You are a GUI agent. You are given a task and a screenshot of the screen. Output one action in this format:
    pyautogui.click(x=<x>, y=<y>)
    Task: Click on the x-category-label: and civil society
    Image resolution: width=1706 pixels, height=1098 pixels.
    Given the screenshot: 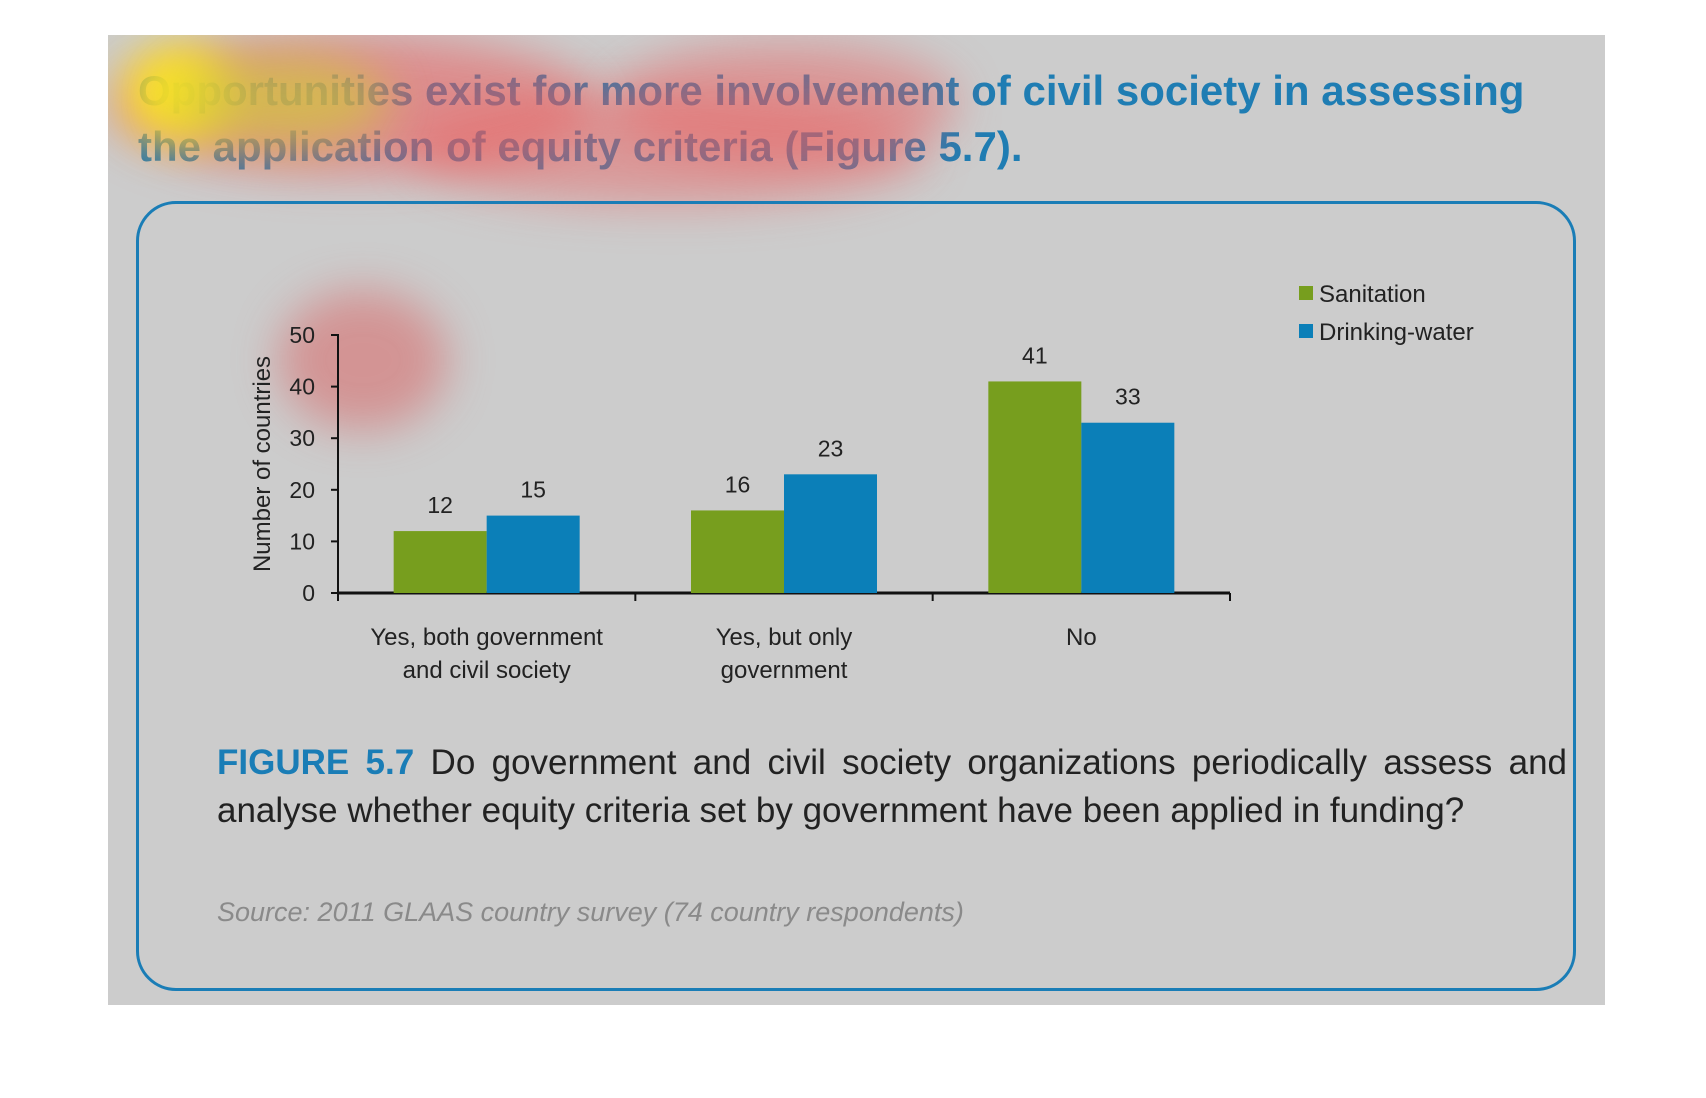 What is the action you would take?
    pyautogui.click(x=487, y=670)
    